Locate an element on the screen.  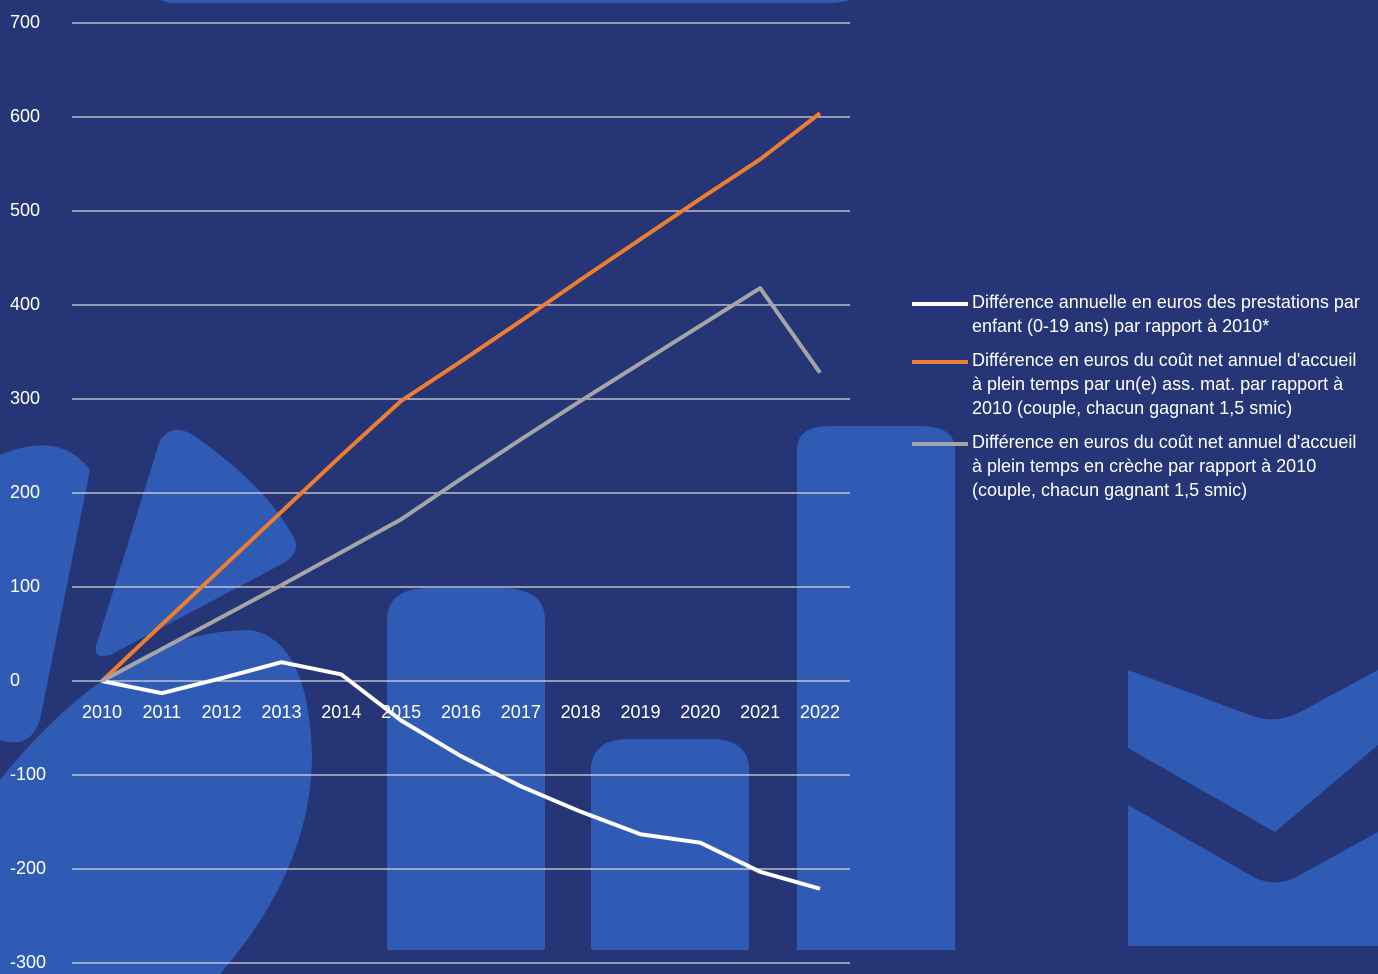
x-tick-label: 2013 is located at coordinates (281, 712).